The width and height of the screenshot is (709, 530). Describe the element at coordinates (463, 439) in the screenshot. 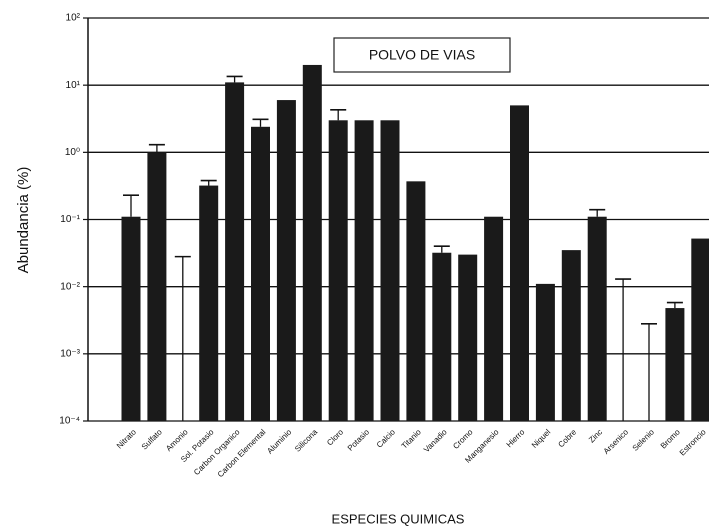

I see `x-tick-label: Cromo` at that location.